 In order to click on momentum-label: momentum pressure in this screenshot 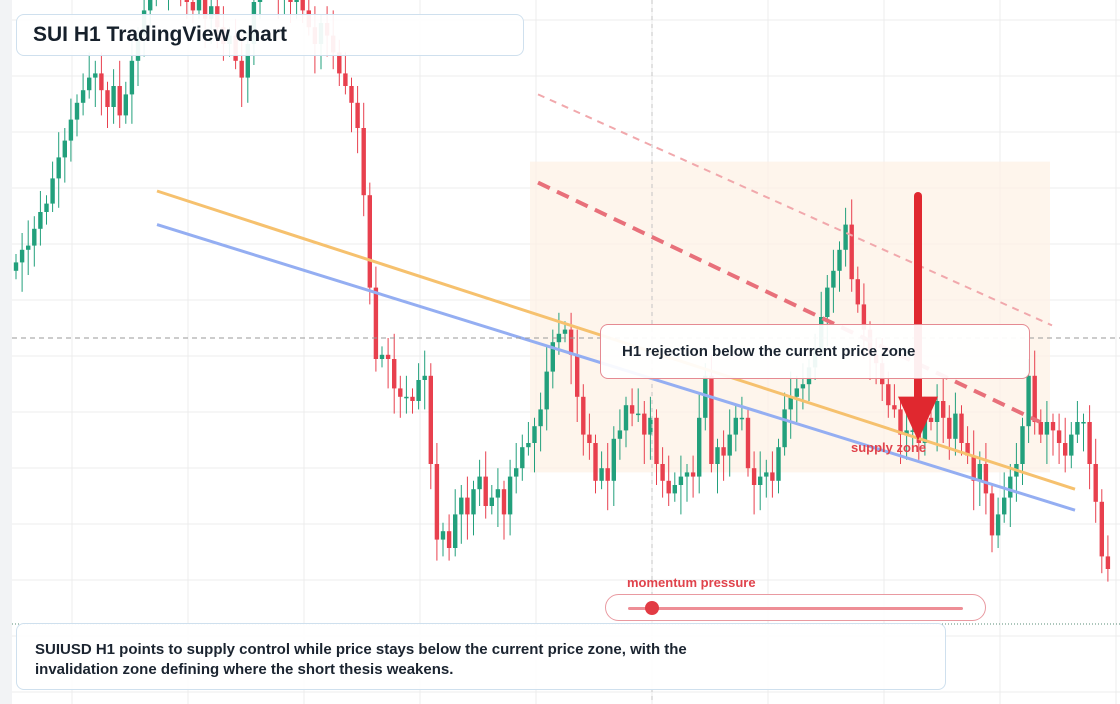, I will do `click(691, 582)`.